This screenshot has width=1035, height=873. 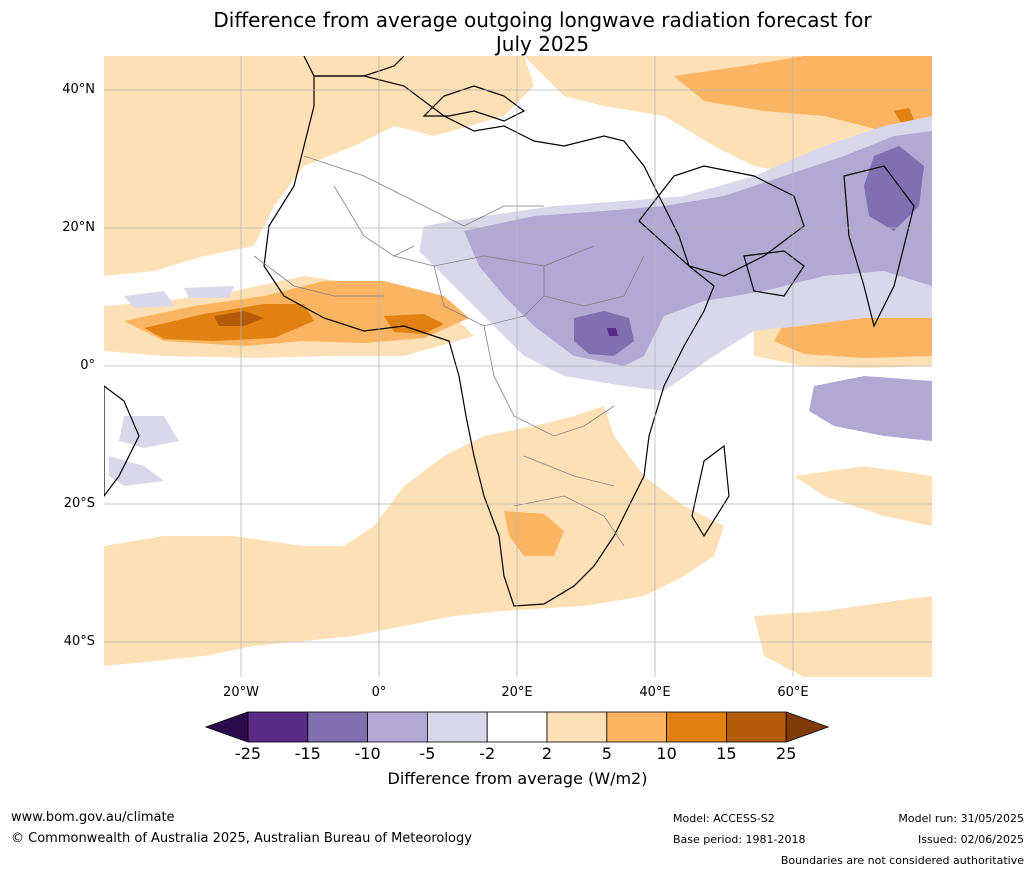 What do you see at coordinates (547, 753) in the screenshot?
I see `colorbar-tick-label: 2` at bounding box center [547, 753].